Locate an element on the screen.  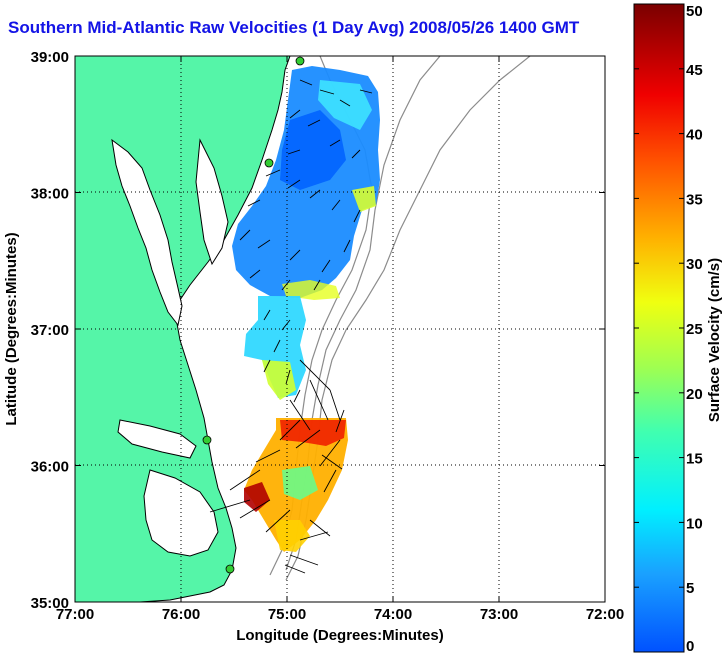
y-axis-label: Latitude (Degrees:Minutes) is located at coordinates (11, 328).